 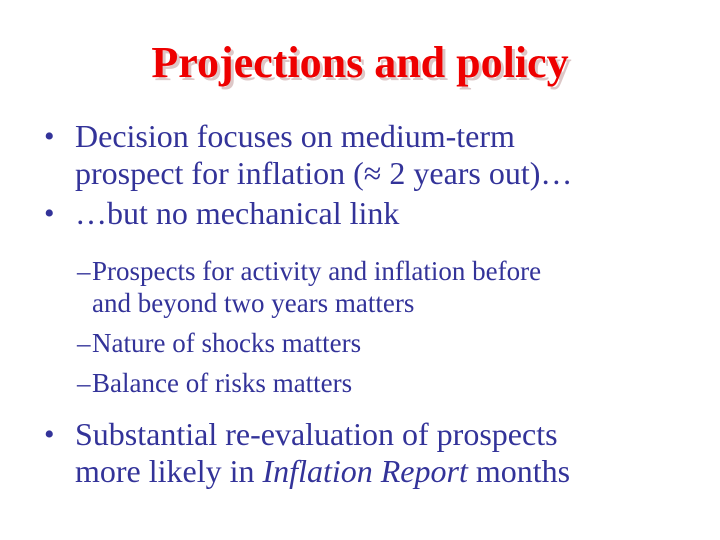 What do you see at coordinates (295, 136) in the screenshot?
I see `bullet-text-line: Decision focuses on medium-term` at bounding box center [295, 136].